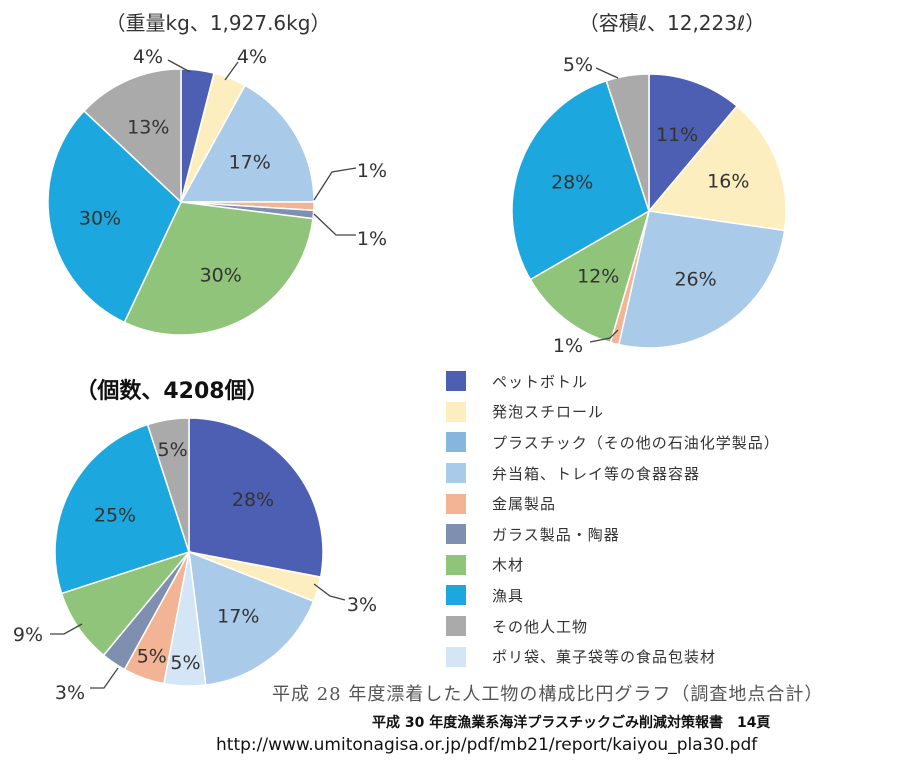 The width and height of the screenshot is (900, 775). Describe the element at coordinates (508, 565) in the screenshot. I see `legend-label: 木材` at that location.